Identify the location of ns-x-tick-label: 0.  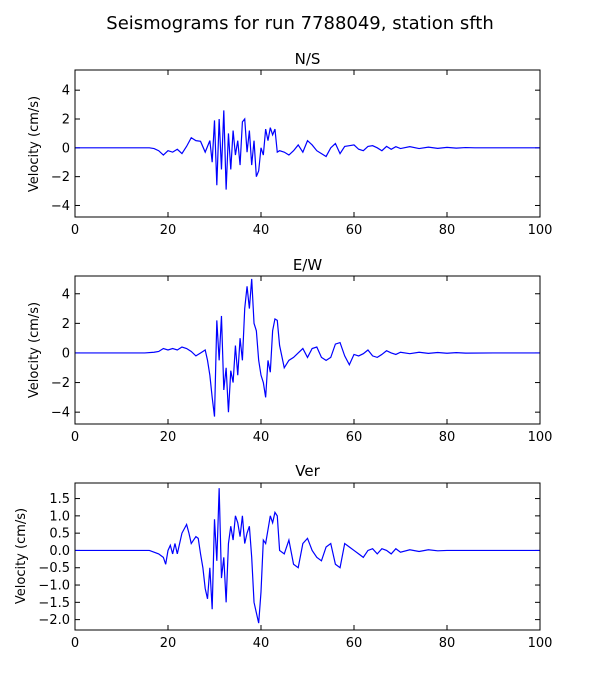
(75, 230).